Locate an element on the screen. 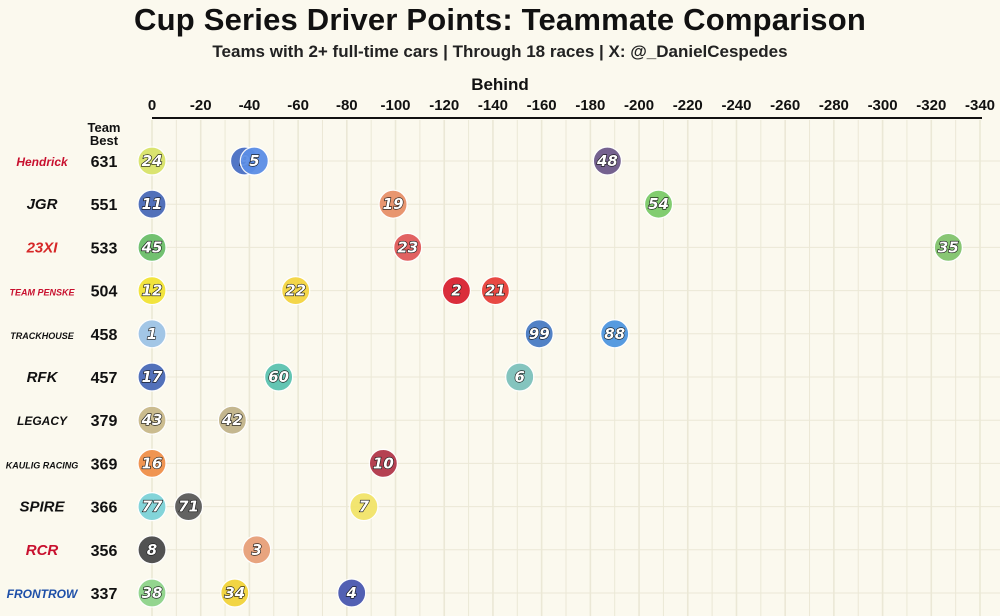 This screenshot has height=616, width=1000. car-number-label: 19 is located at coordinates (393, 204).